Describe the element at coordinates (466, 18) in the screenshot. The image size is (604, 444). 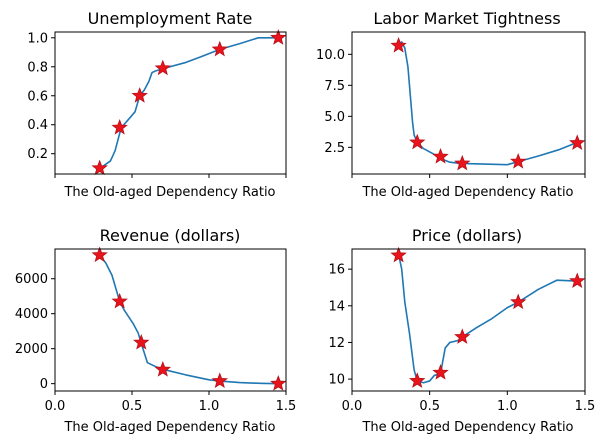
I see `subplot-title: Labor Market Tightness` at that location.